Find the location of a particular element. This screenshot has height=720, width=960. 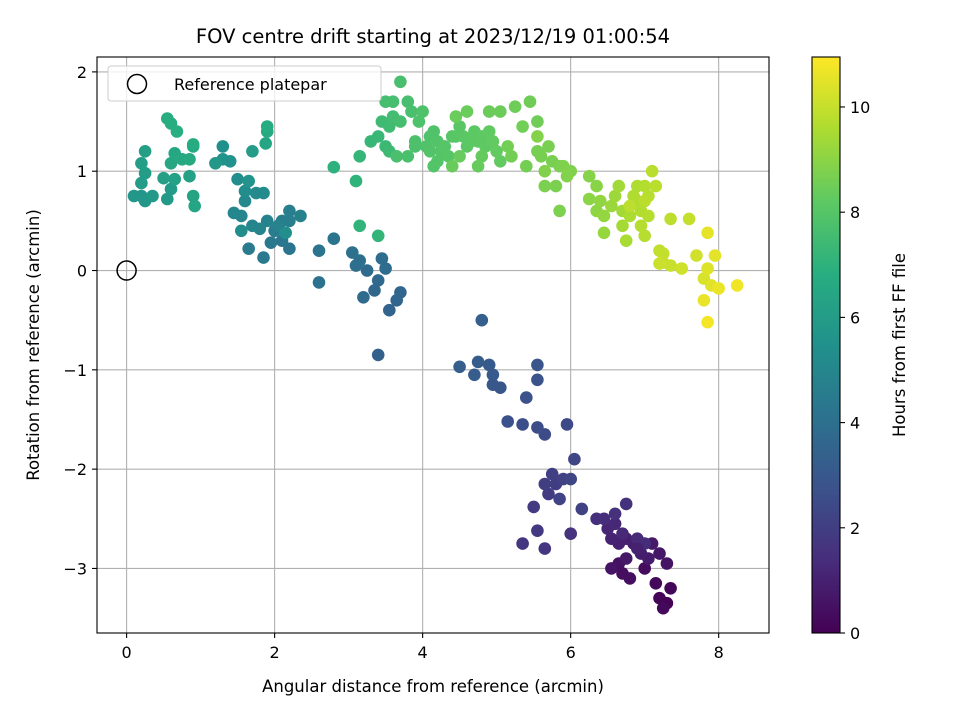

colorbar-tick-label: 2 is located at coordinates (855, 528).